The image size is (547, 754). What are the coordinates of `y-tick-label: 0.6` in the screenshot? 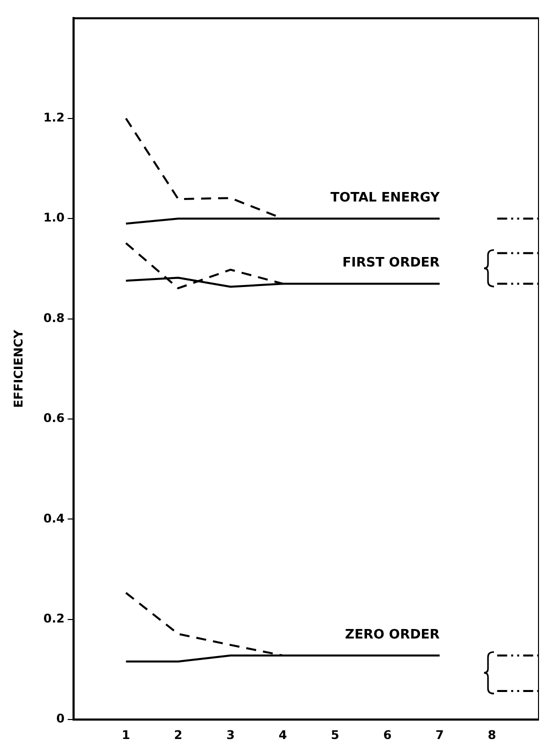 It's located at (54, 418).